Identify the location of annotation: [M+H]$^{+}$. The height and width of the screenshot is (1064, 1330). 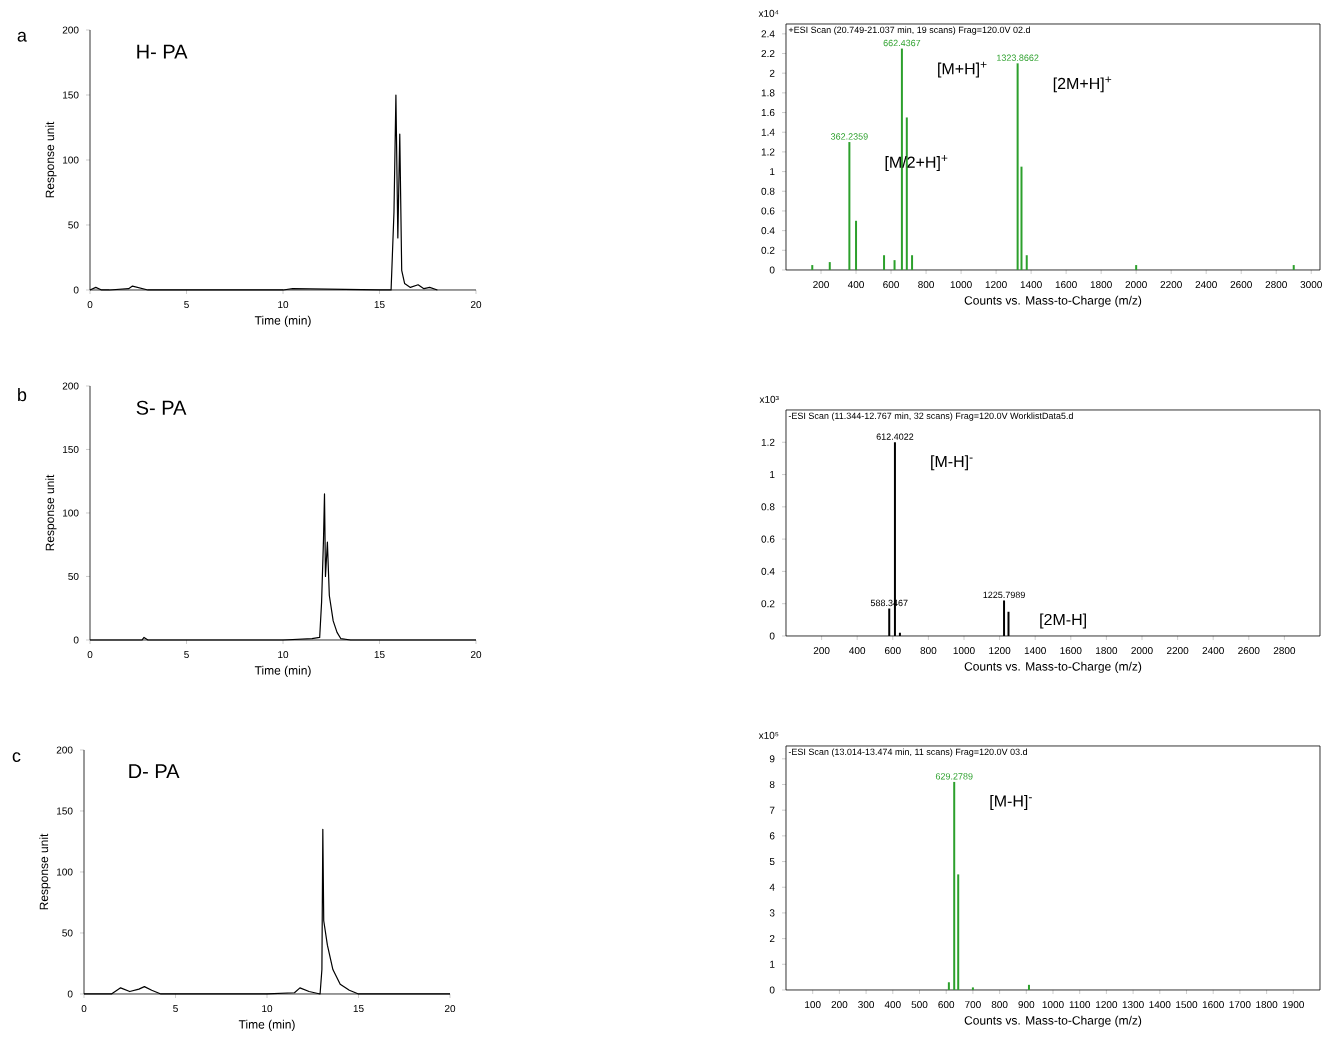
(962, 69).